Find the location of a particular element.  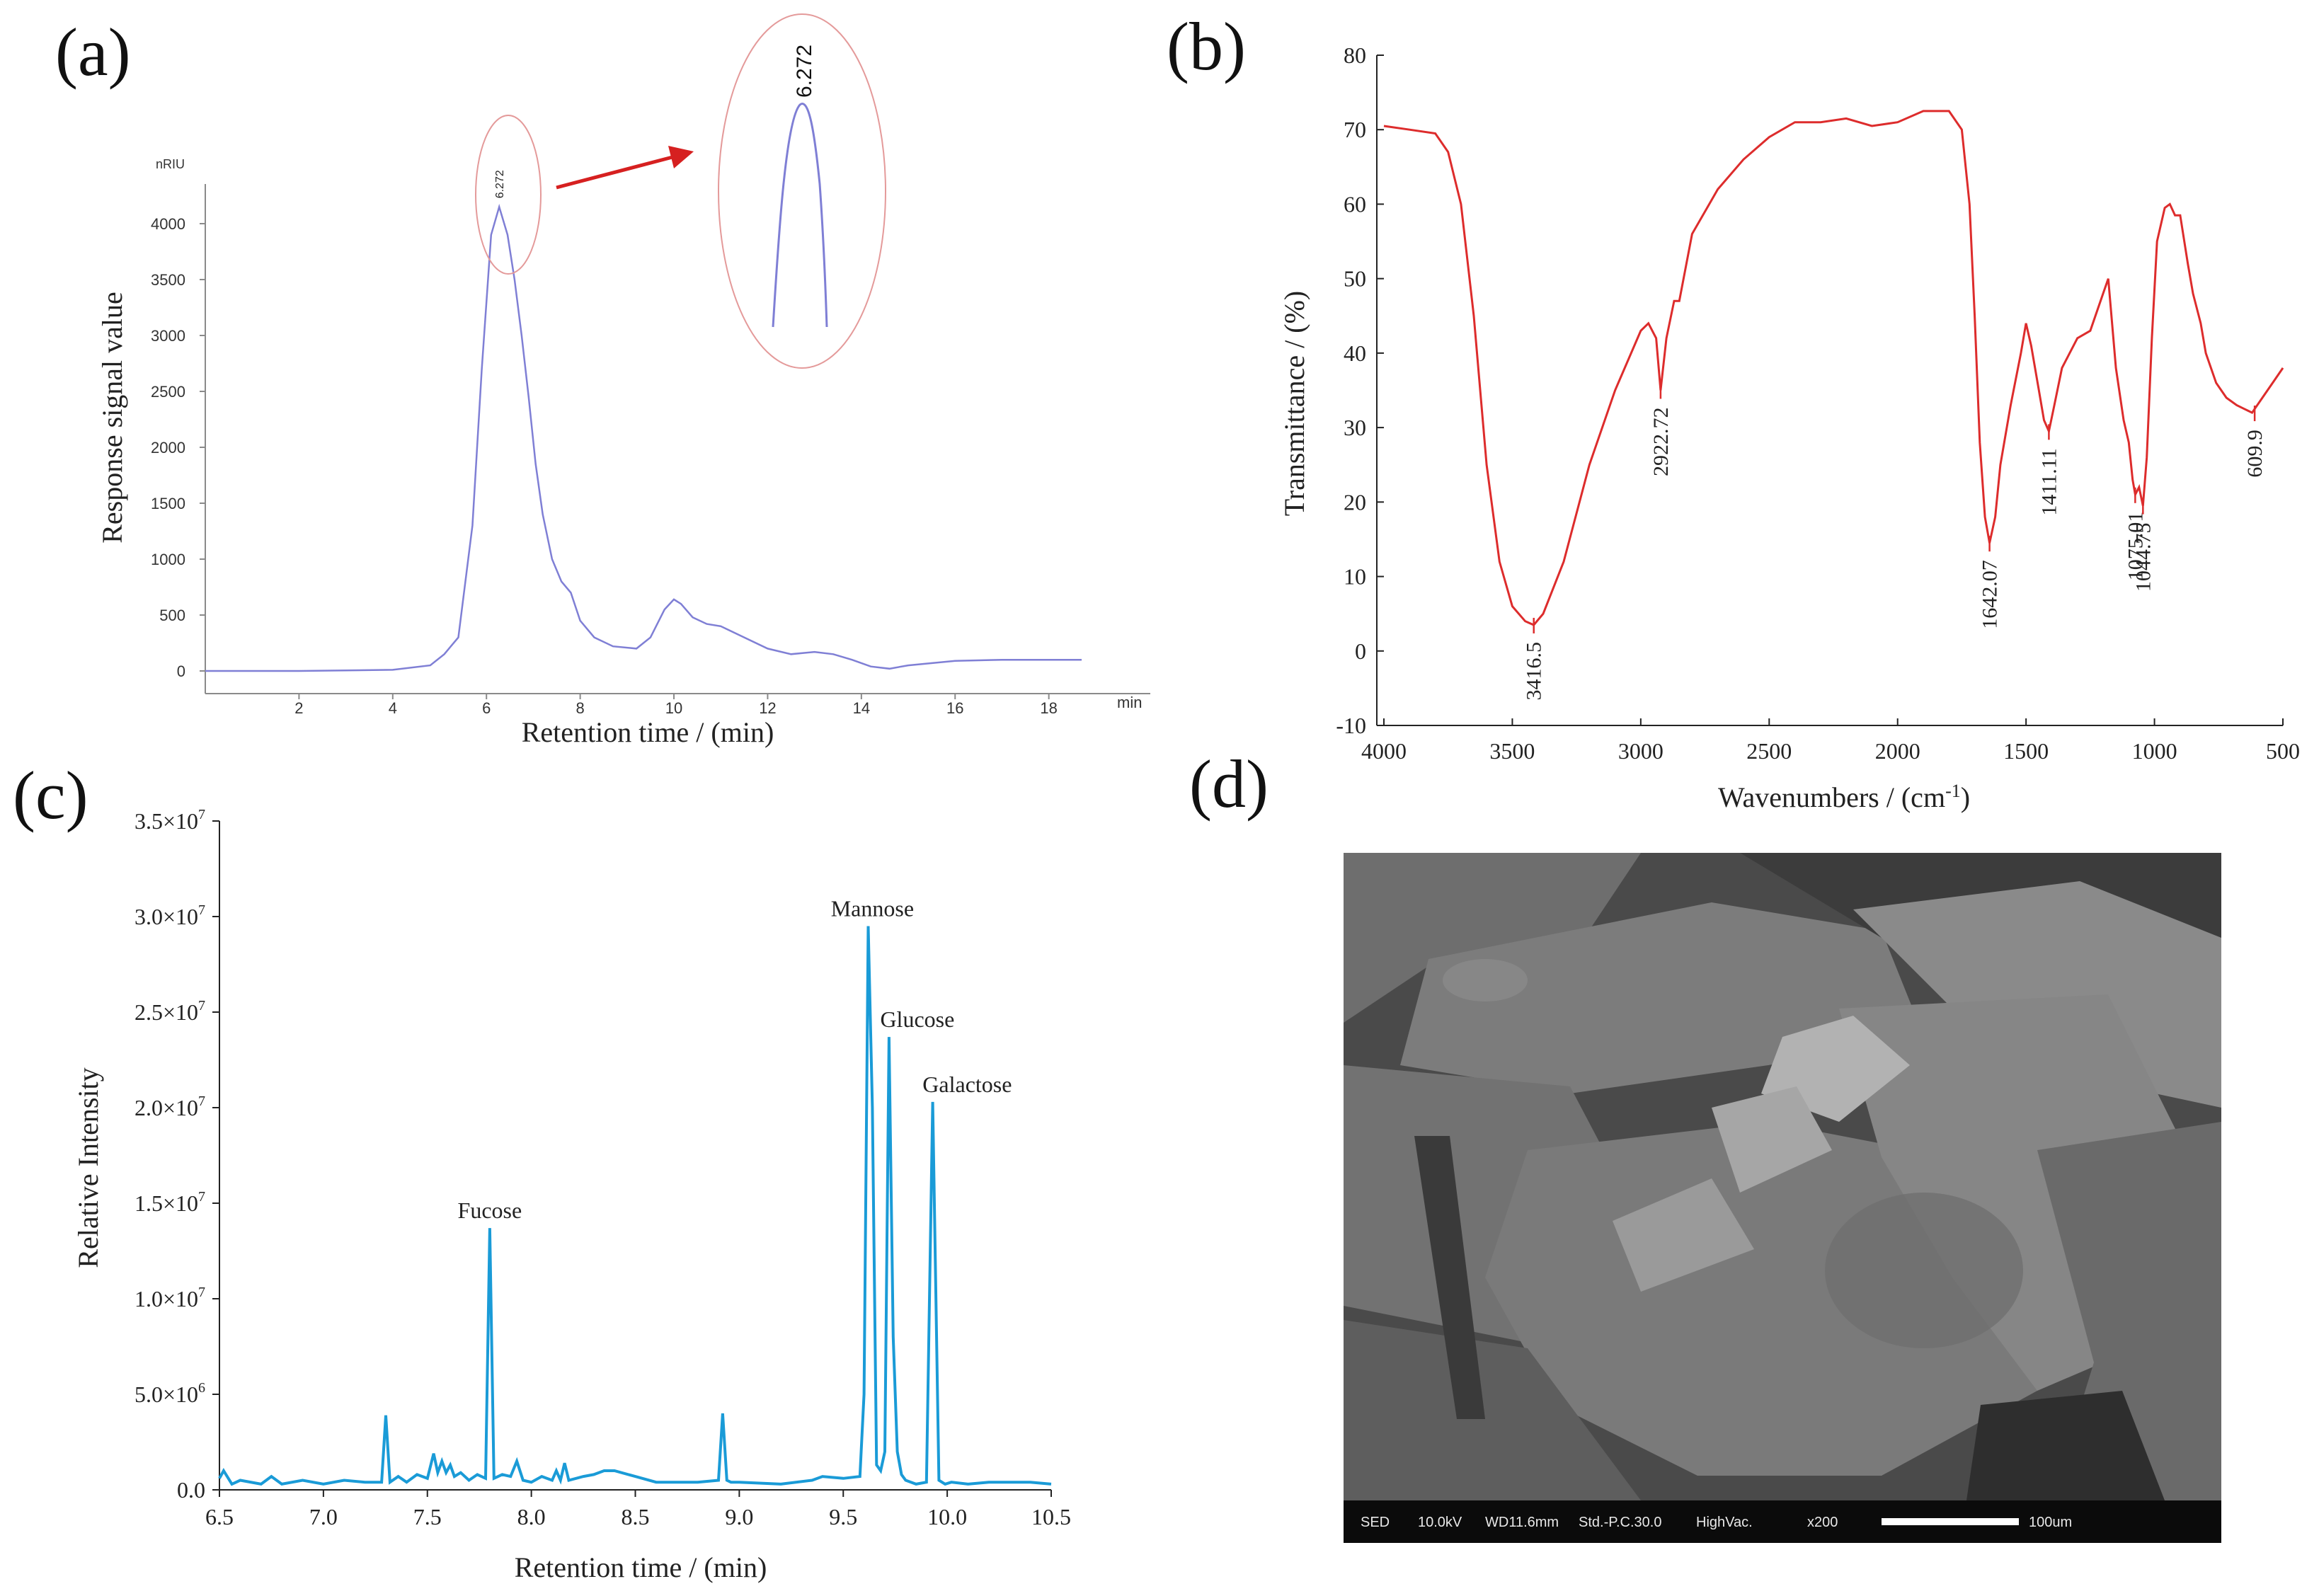

chart-a-inset-frame is located at coordinates (802, 191).